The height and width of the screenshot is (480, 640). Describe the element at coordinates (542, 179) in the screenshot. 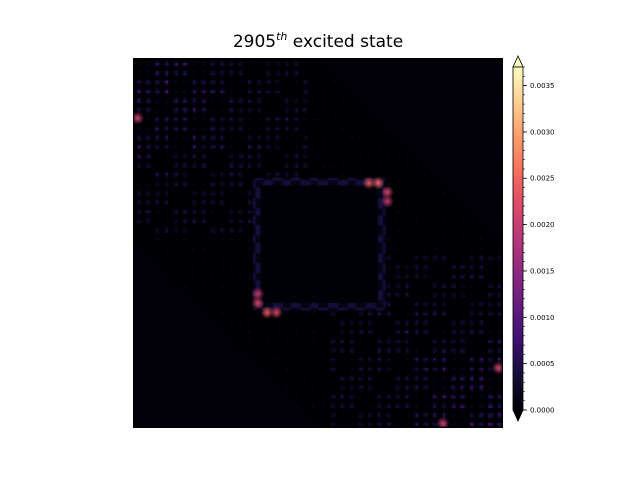

I see `colorbar-tick-label: 0.0025` at that location.